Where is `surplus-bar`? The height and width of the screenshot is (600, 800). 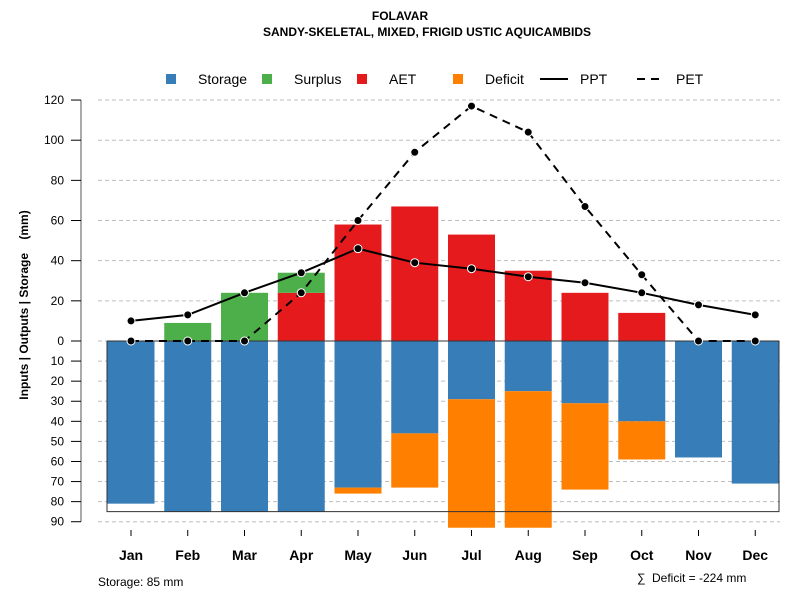
surplus-bar is located at coordinates (244, 316).